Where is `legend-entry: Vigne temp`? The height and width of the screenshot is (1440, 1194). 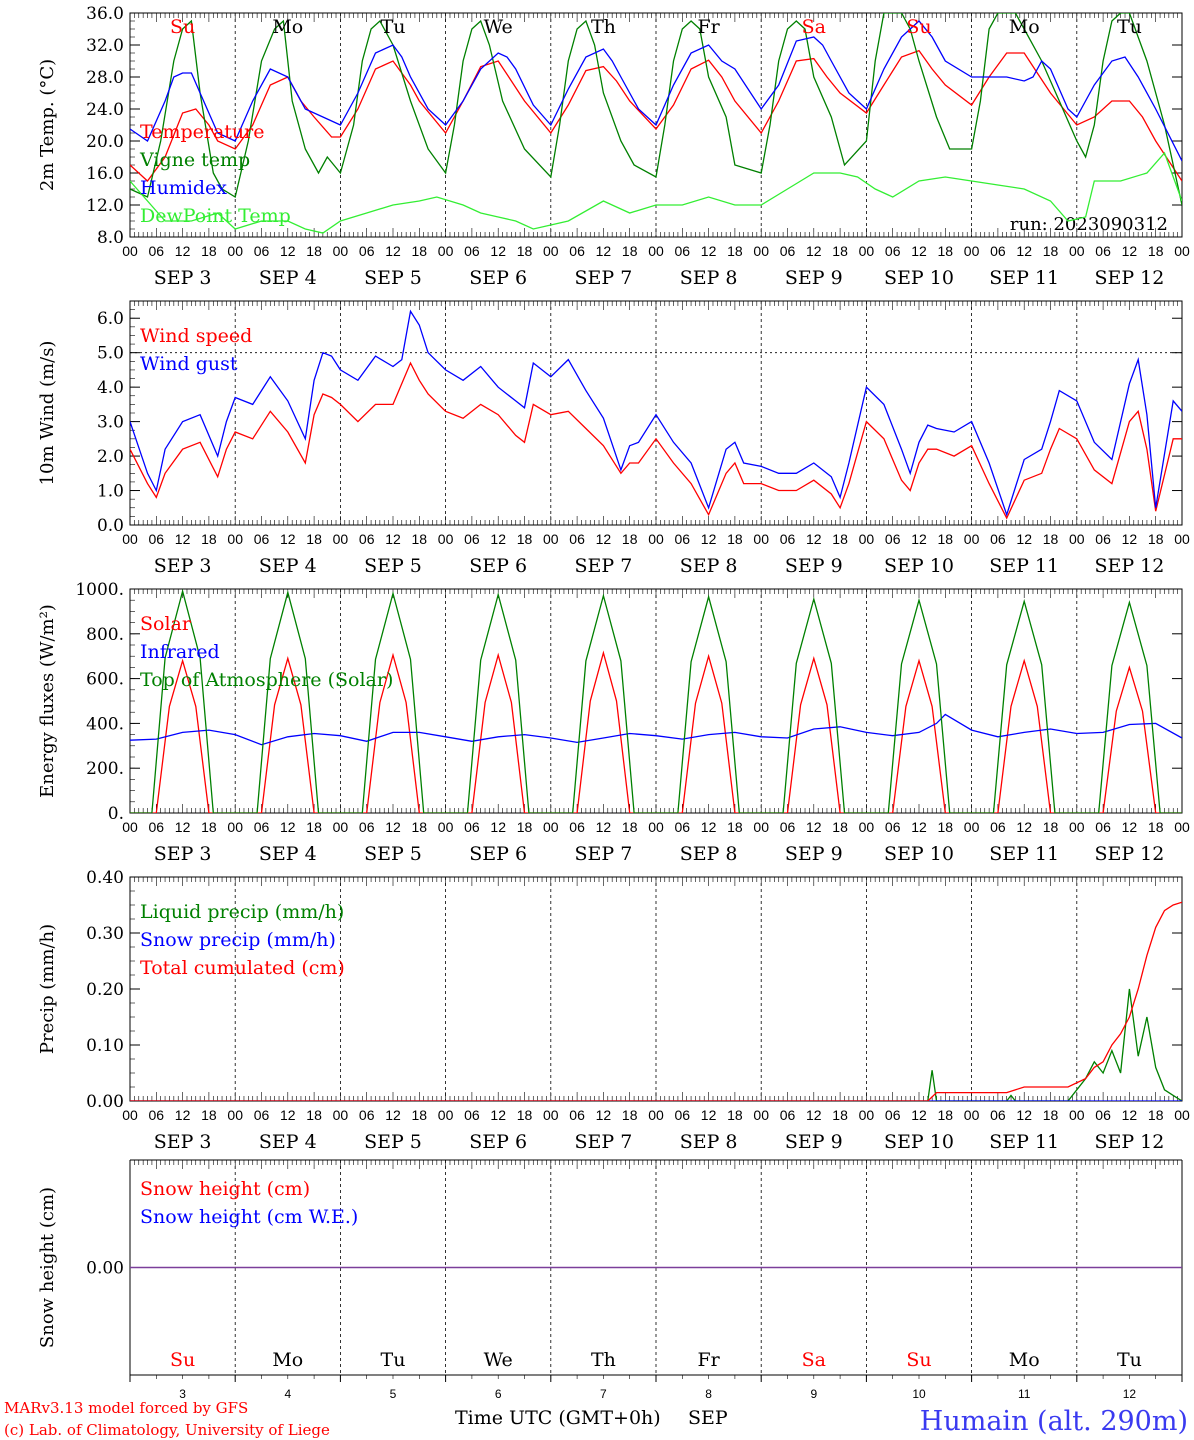
legend-entry: Vigne temp is located at coordinates (194, 160).